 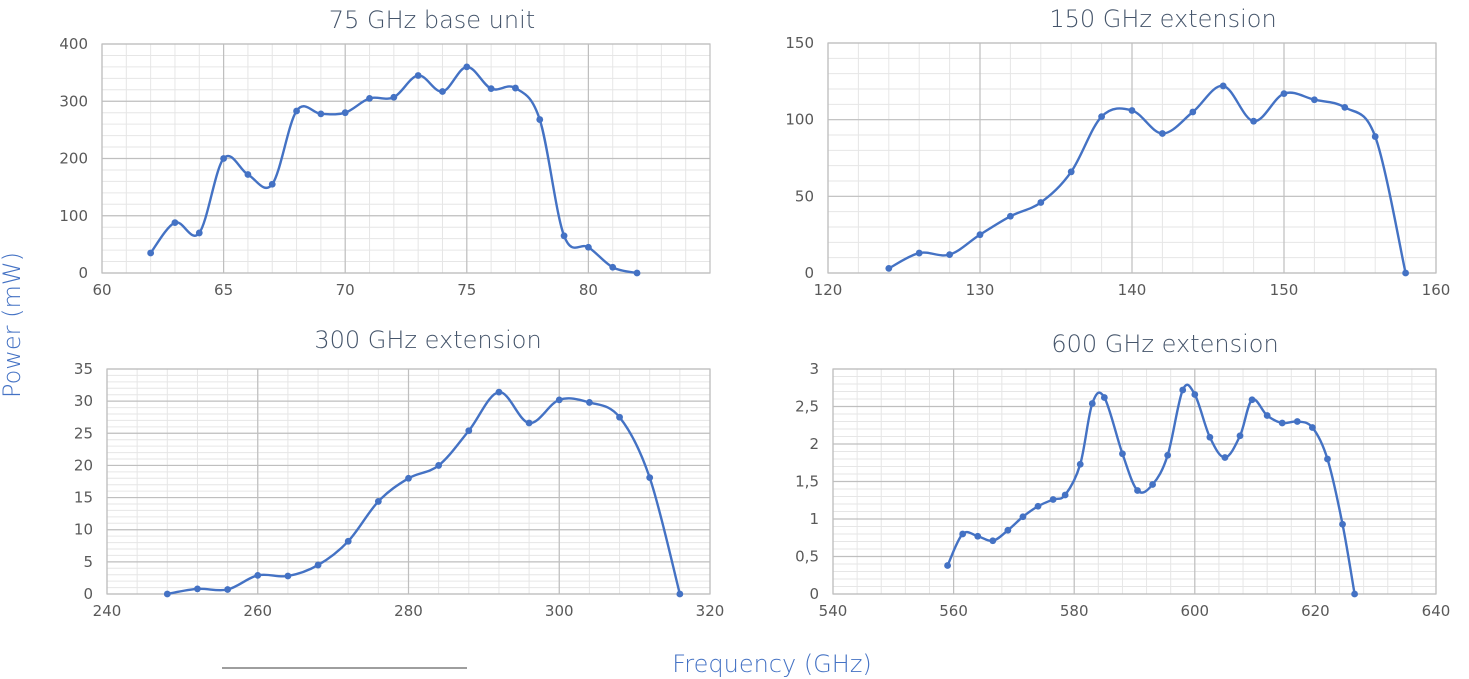 I want to click on x-tick-label: 640, so click(x=1436, y=611).